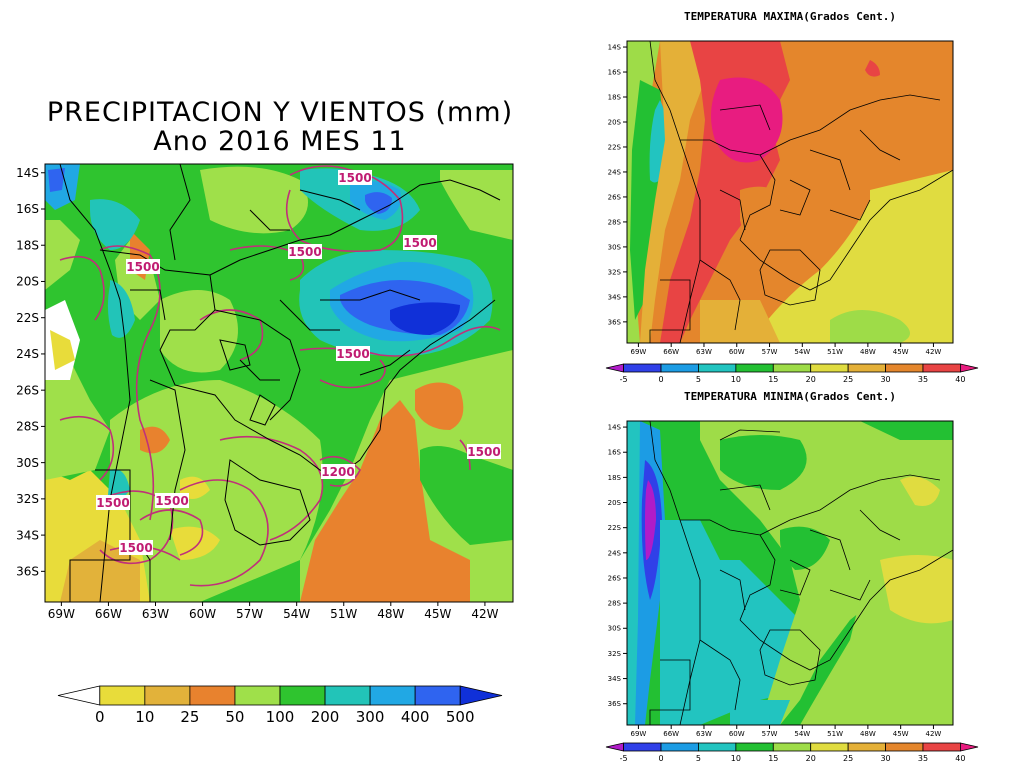  Describe the element at coordinates (615, 97) in the screenshot. I see `tmax-lat-tick-label: 18S` at that location.